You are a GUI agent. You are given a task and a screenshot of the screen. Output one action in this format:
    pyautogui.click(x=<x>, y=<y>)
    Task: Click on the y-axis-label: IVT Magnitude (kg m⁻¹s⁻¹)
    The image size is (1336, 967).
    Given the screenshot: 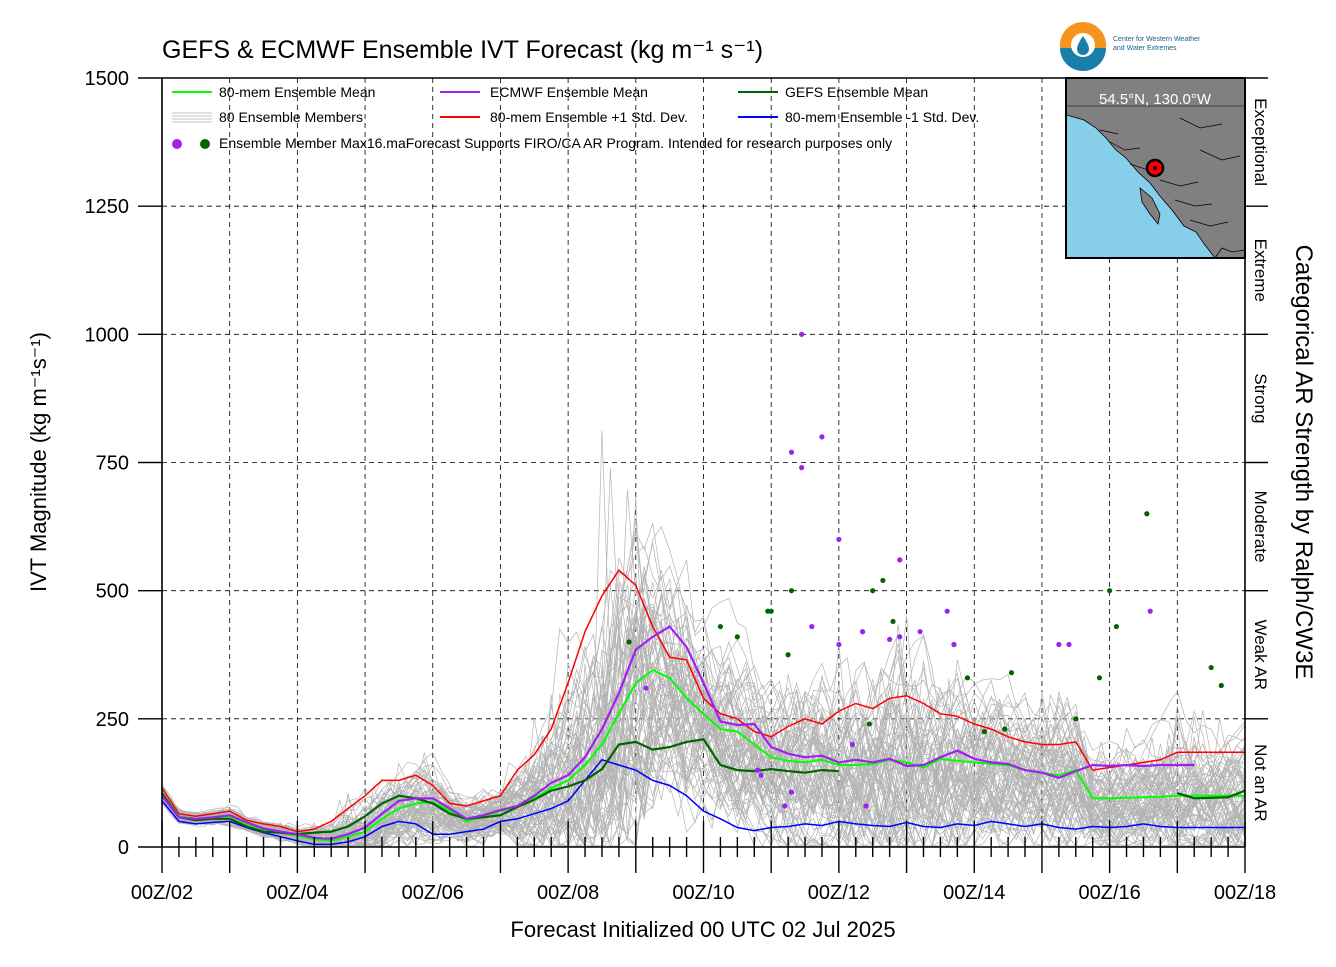 What is the action you would take?
    pyautogui.click(x=38, y=462)
    